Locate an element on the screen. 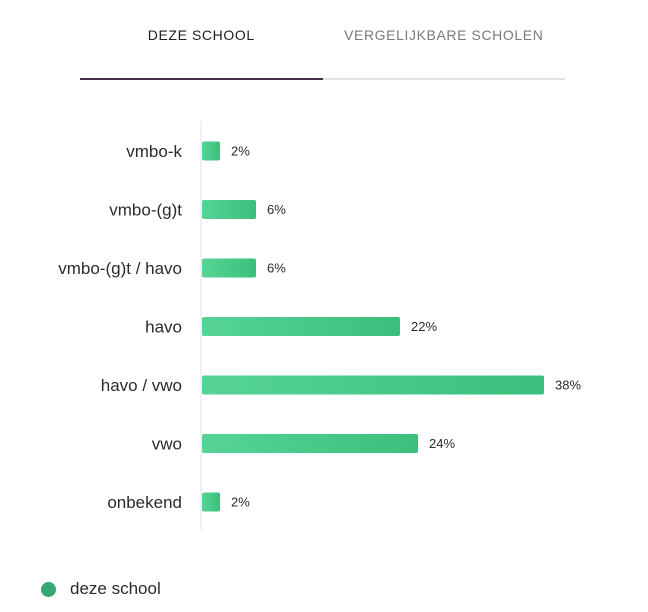  category-label: onbekend is located at coordinates (144, 502).